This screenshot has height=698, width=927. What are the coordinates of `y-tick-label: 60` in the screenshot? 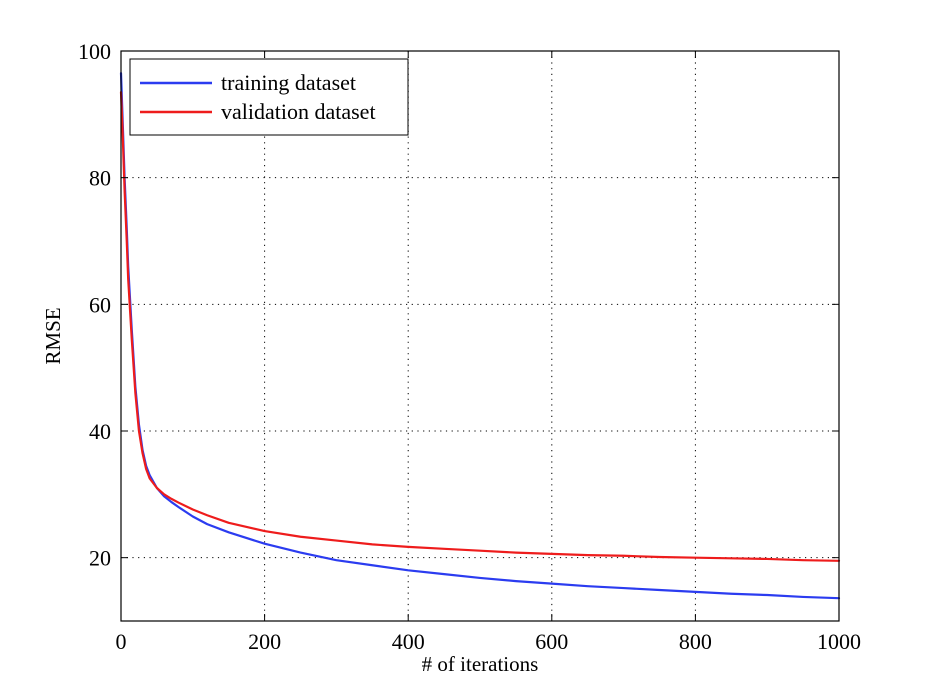 It's located at (100, 304).